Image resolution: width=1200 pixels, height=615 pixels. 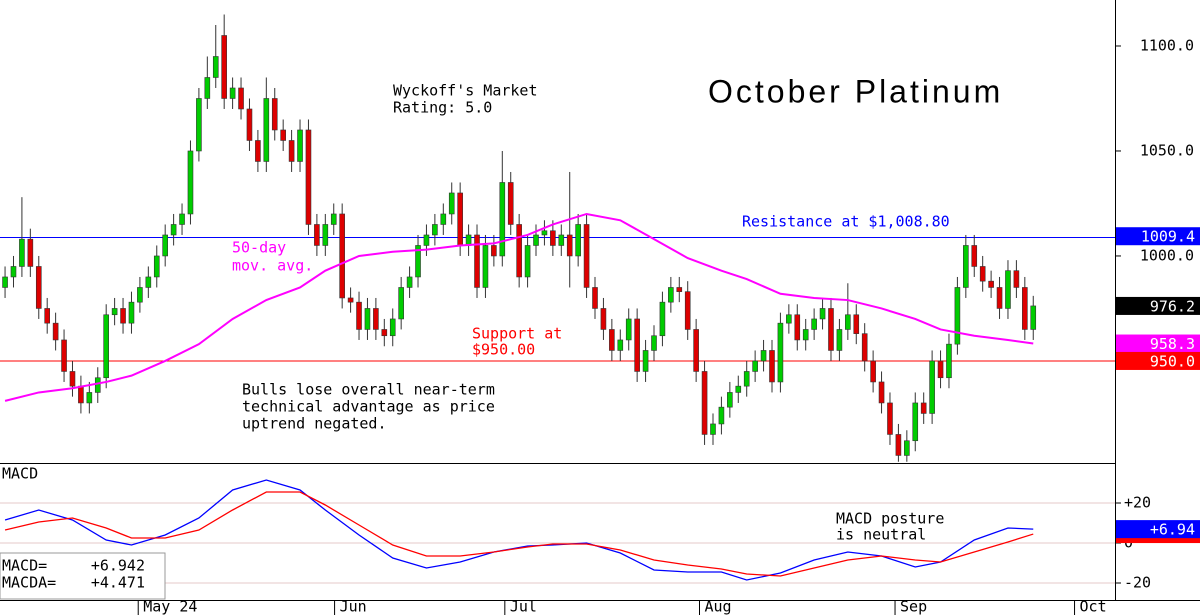 I want to click on y-tick-label: -20, so click(x=1137, y=583).